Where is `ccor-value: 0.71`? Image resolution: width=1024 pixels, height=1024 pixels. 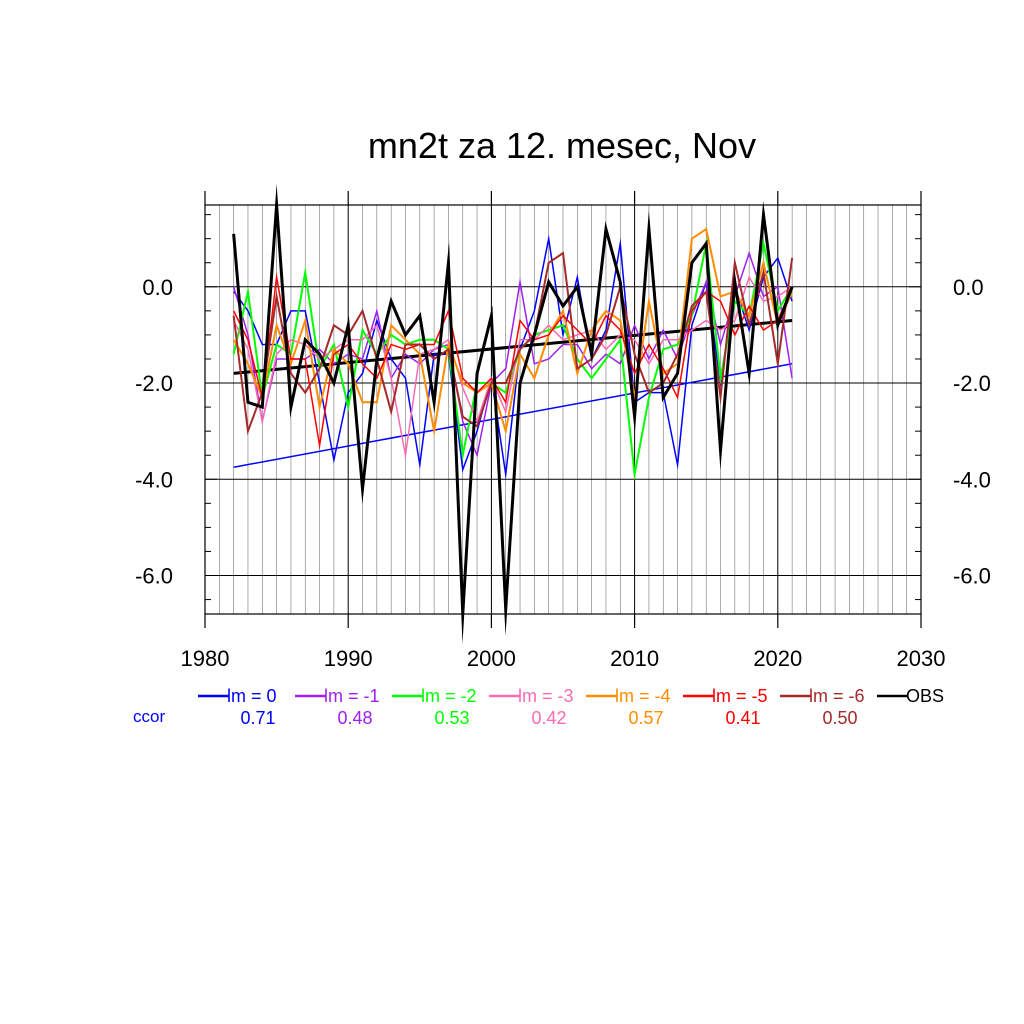
ccor-value: 0.71 is located at coordinates (257, 718).